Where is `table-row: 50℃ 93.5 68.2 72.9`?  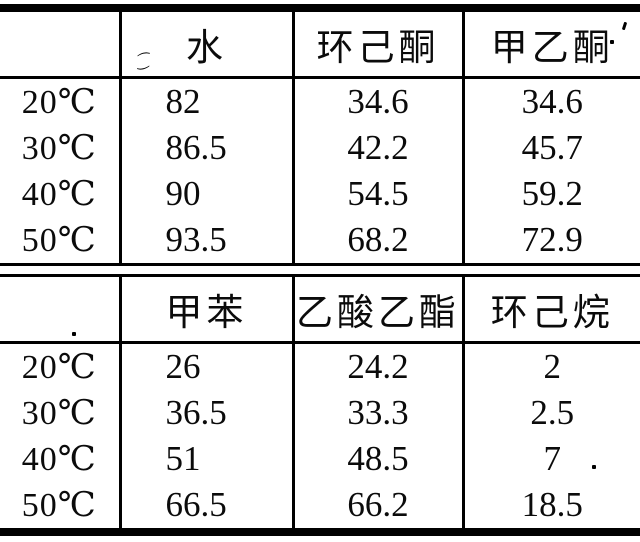 table-row: 50℃ 93.5 68.2 72.9 is located at coordinates (320, 241).